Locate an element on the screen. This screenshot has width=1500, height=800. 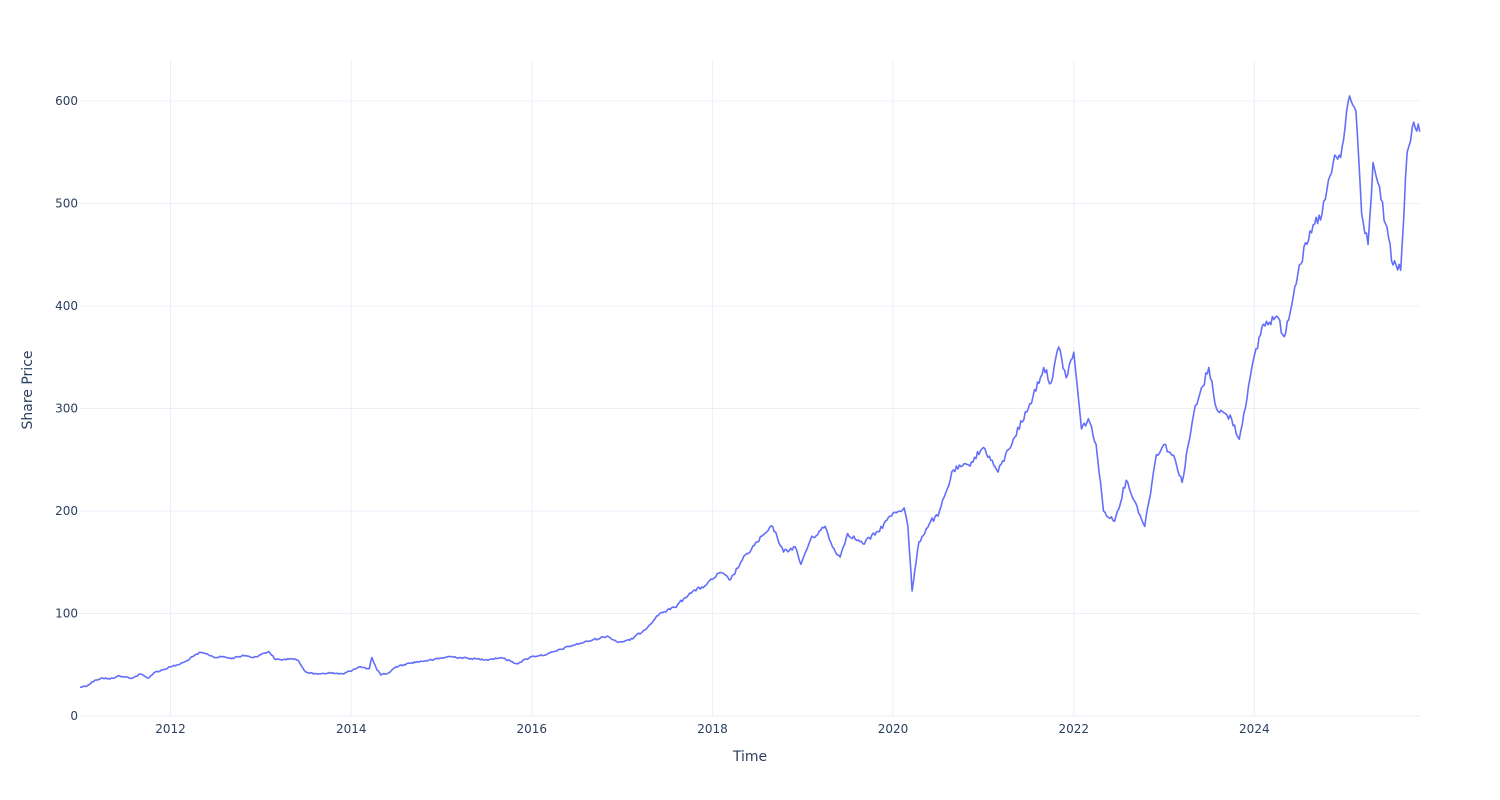
x-tick-labels: 2012 2014 2016 2018 2020 2022 2024 is located at coordinates (712, 729).